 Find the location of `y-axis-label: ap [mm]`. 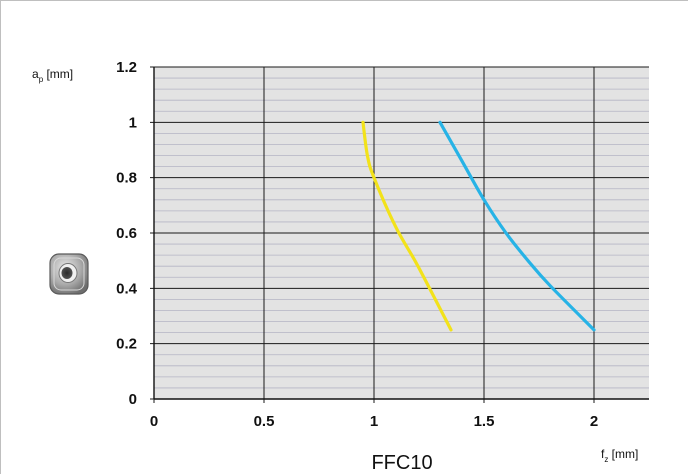

y-axis-label: ap [mm] is located at coordinates (52, 75).